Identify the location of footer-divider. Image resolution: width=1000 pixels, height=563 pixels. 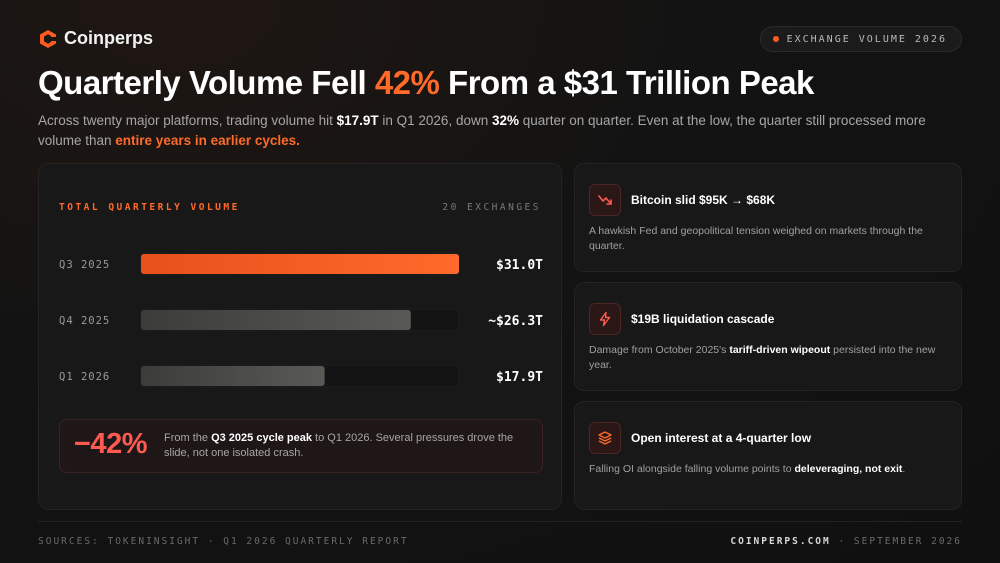
(500, 521).